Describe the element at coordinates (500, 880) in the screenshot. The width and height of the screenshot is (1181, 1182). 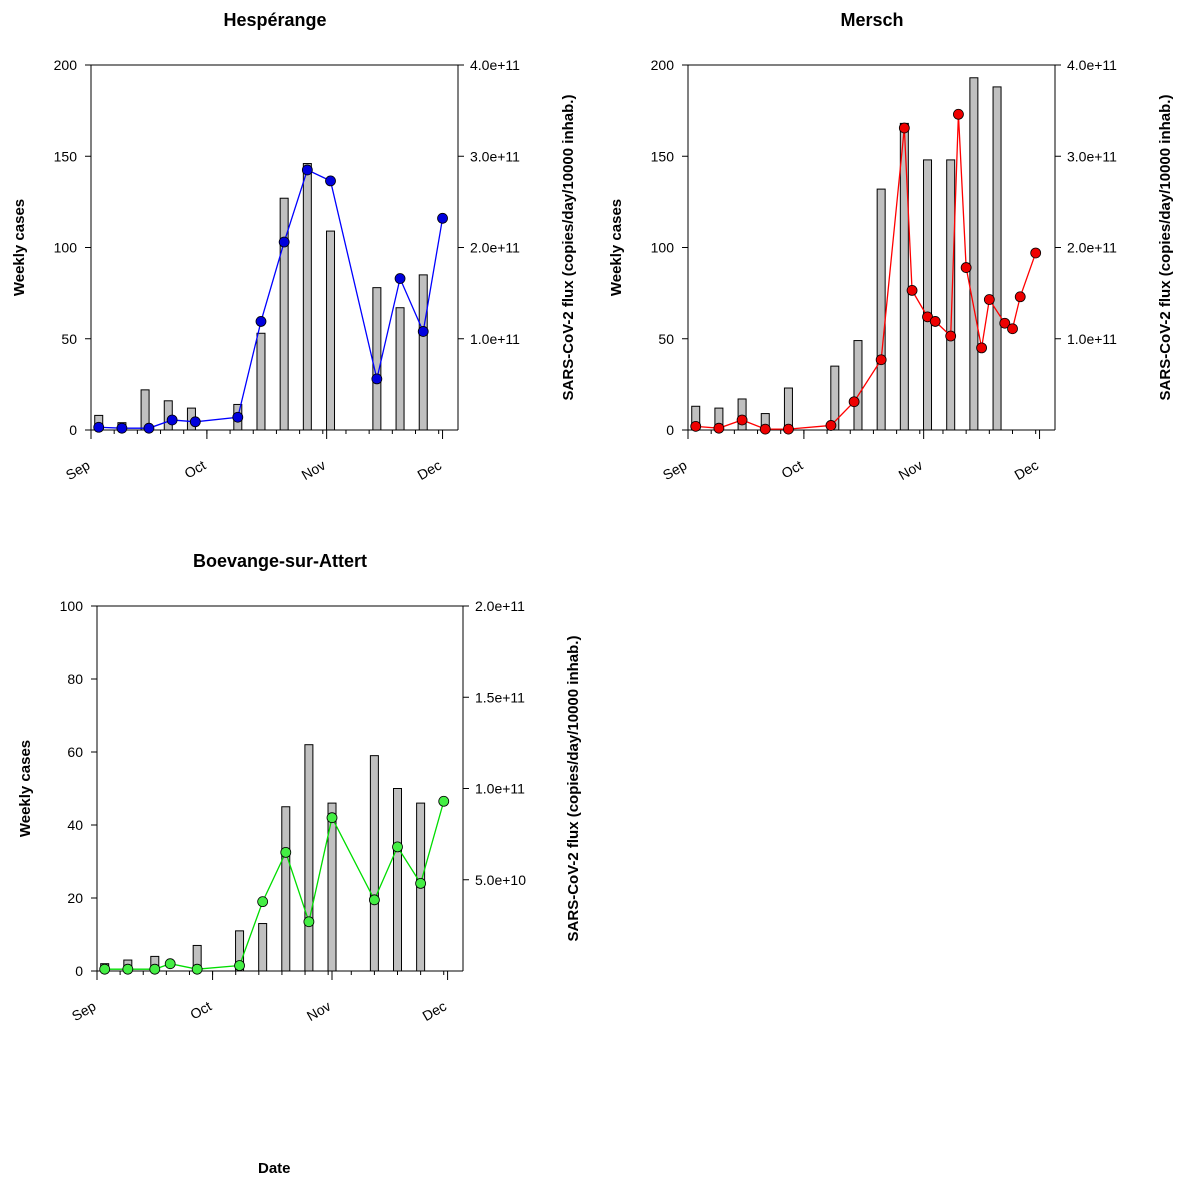
I see `y2-tick-label: 5.0e+10` at that location.